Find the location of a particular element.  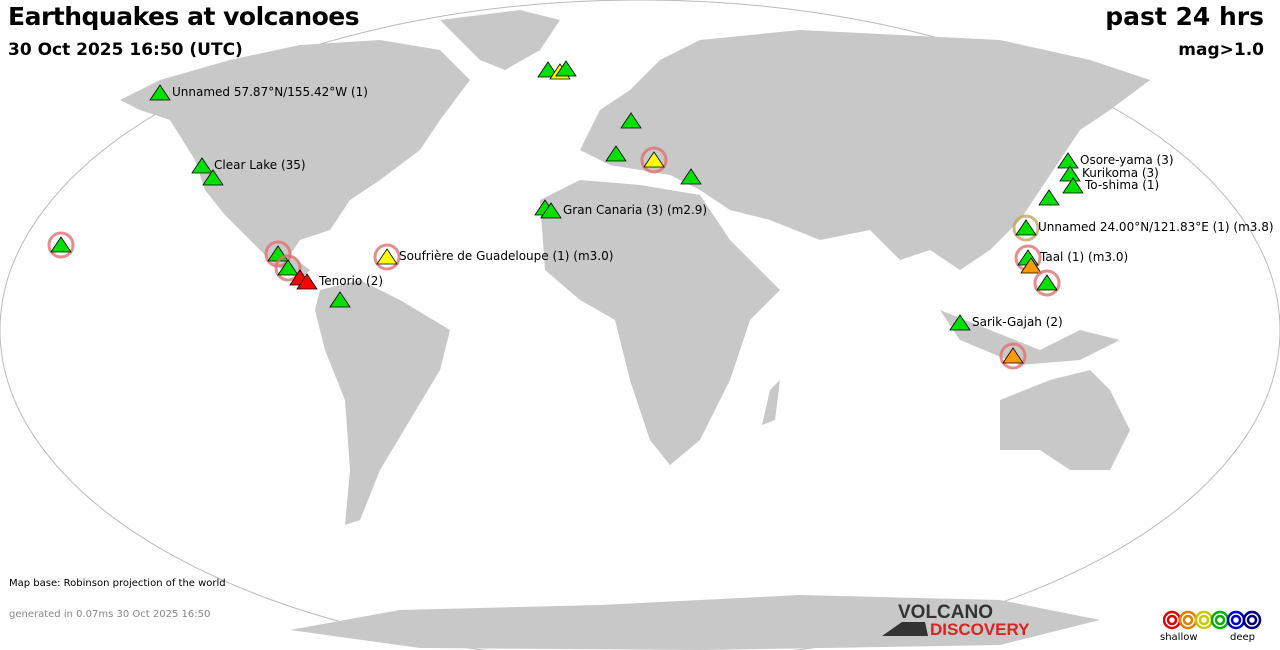

datetime: 30 Oct 2025 16:50 (UTC) is located at coordinates (125, 50).